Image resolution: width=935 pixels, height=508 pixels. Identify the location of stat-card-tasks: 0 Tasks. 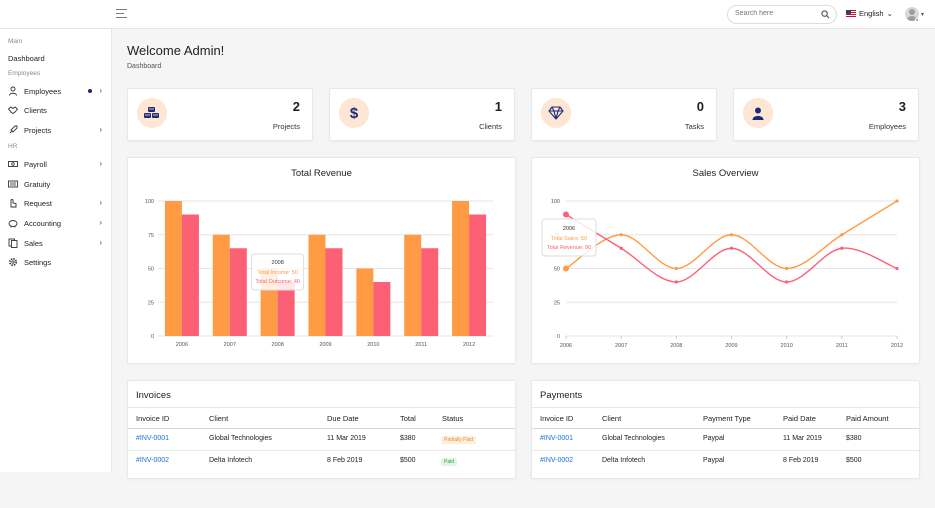
(624, 114).